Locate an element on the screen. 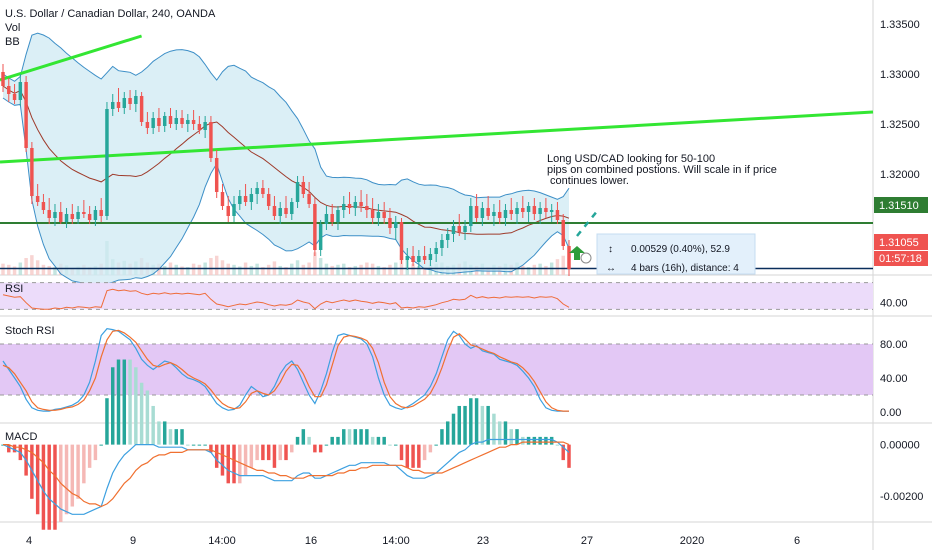  rsi-pane is located at coordinates (436, 296).